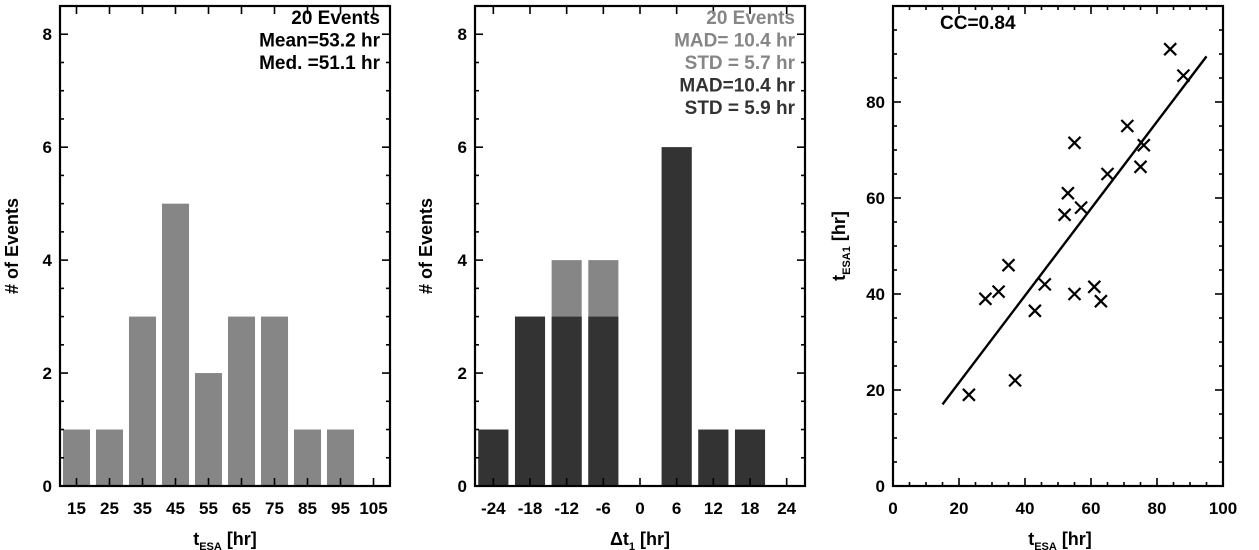 This screenshot has width=1259, height=550. Describe the element at coordinates (320, 63) in the screenshot. I see `stat-line: Med. =51.1 hr` at that location.